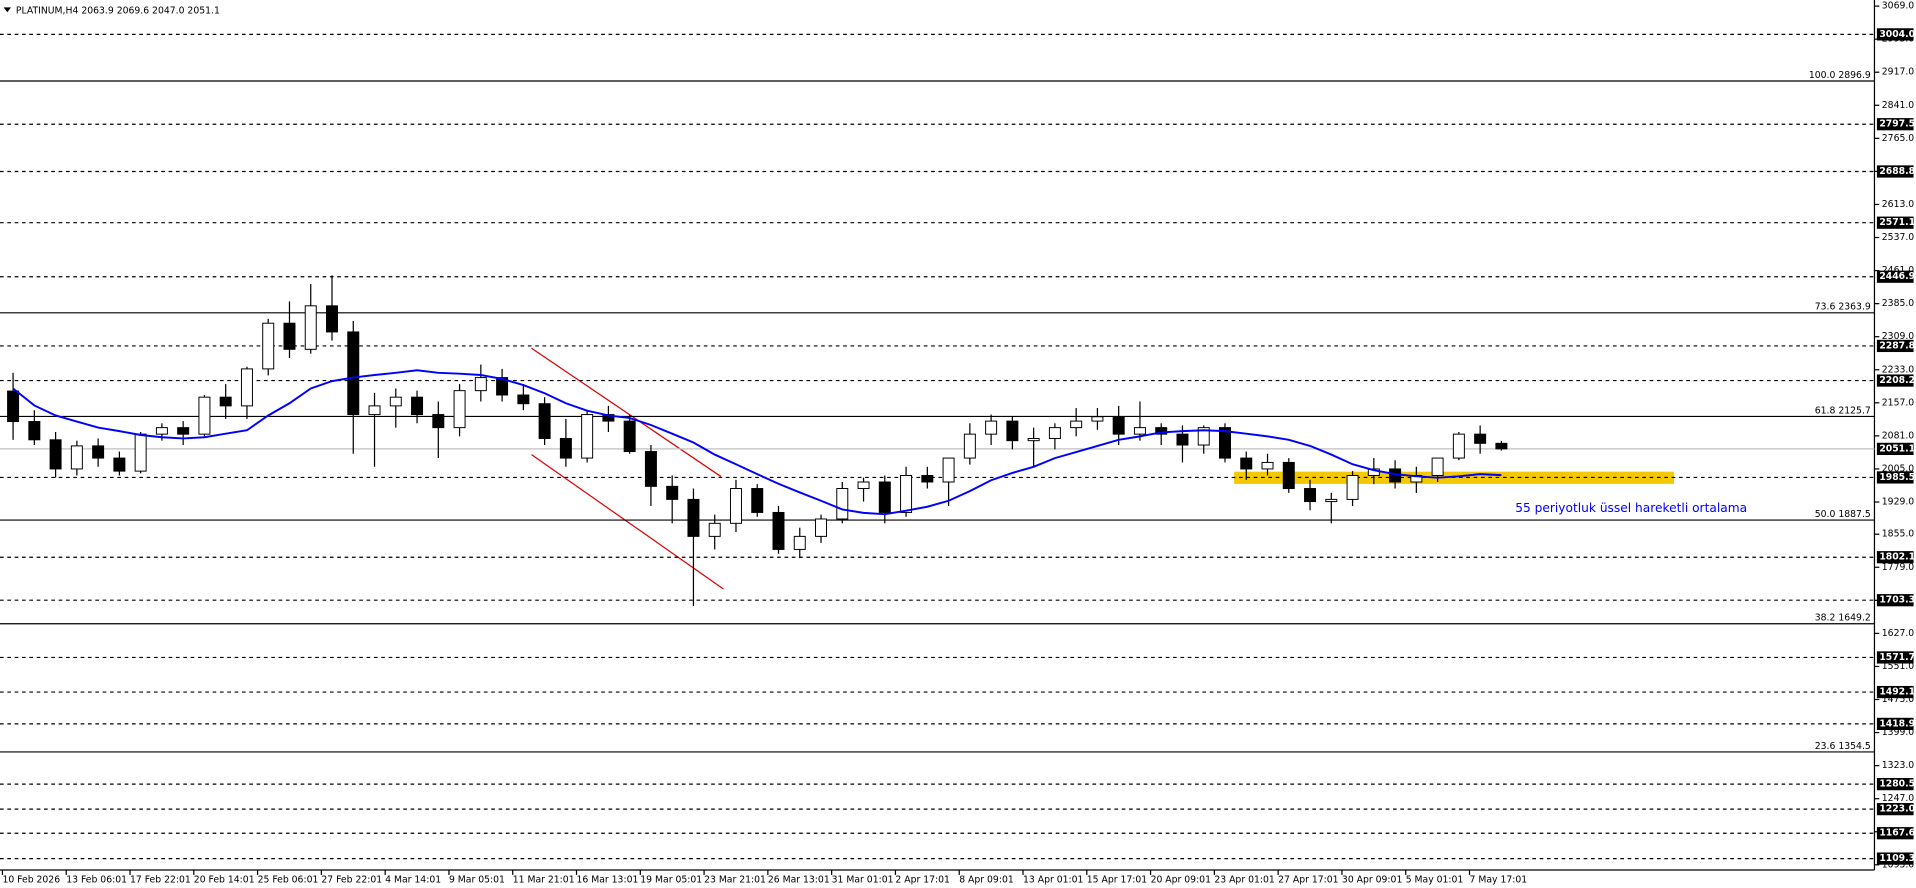  I want to click on y-tick-label: 2081.0, so click(1898, 435).